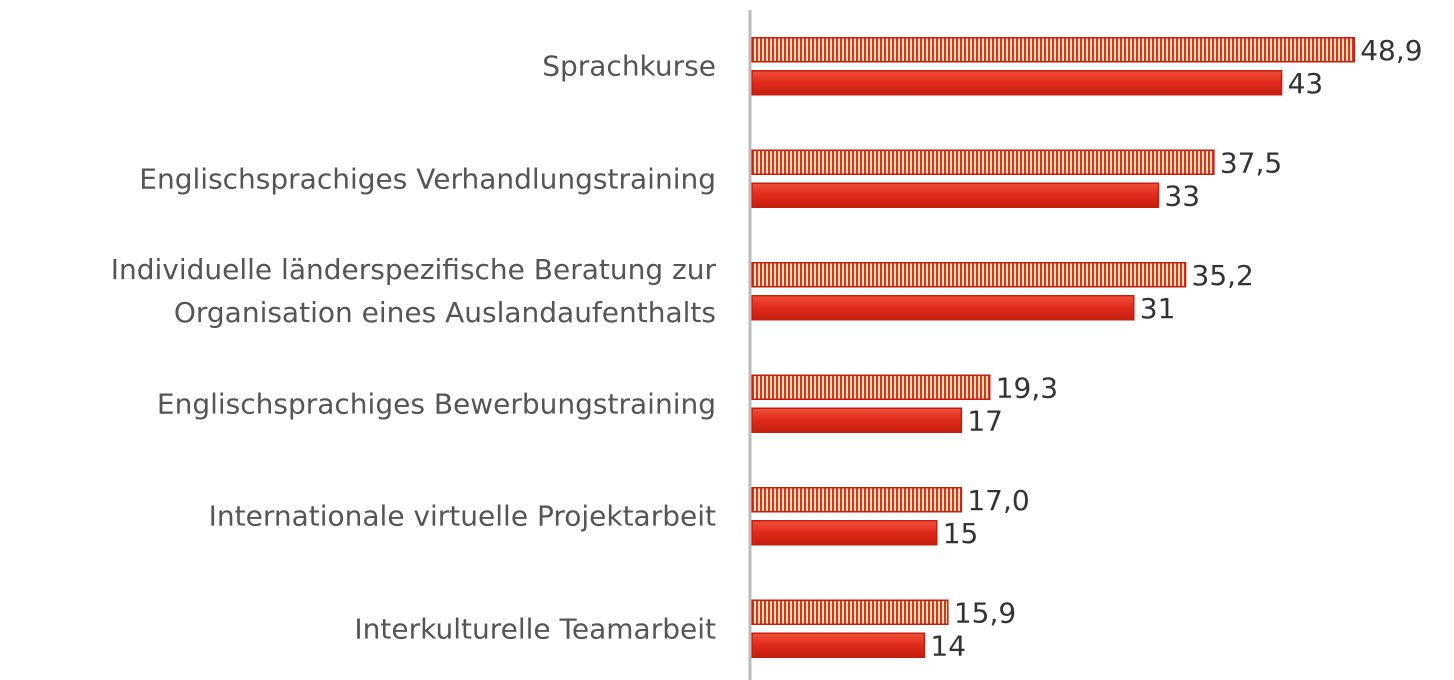 The width and height of the screenshot is (1454, 680). Describe the element at coordinates (1182, 195) in the screenshot. I see `value-label: 33` at that location.